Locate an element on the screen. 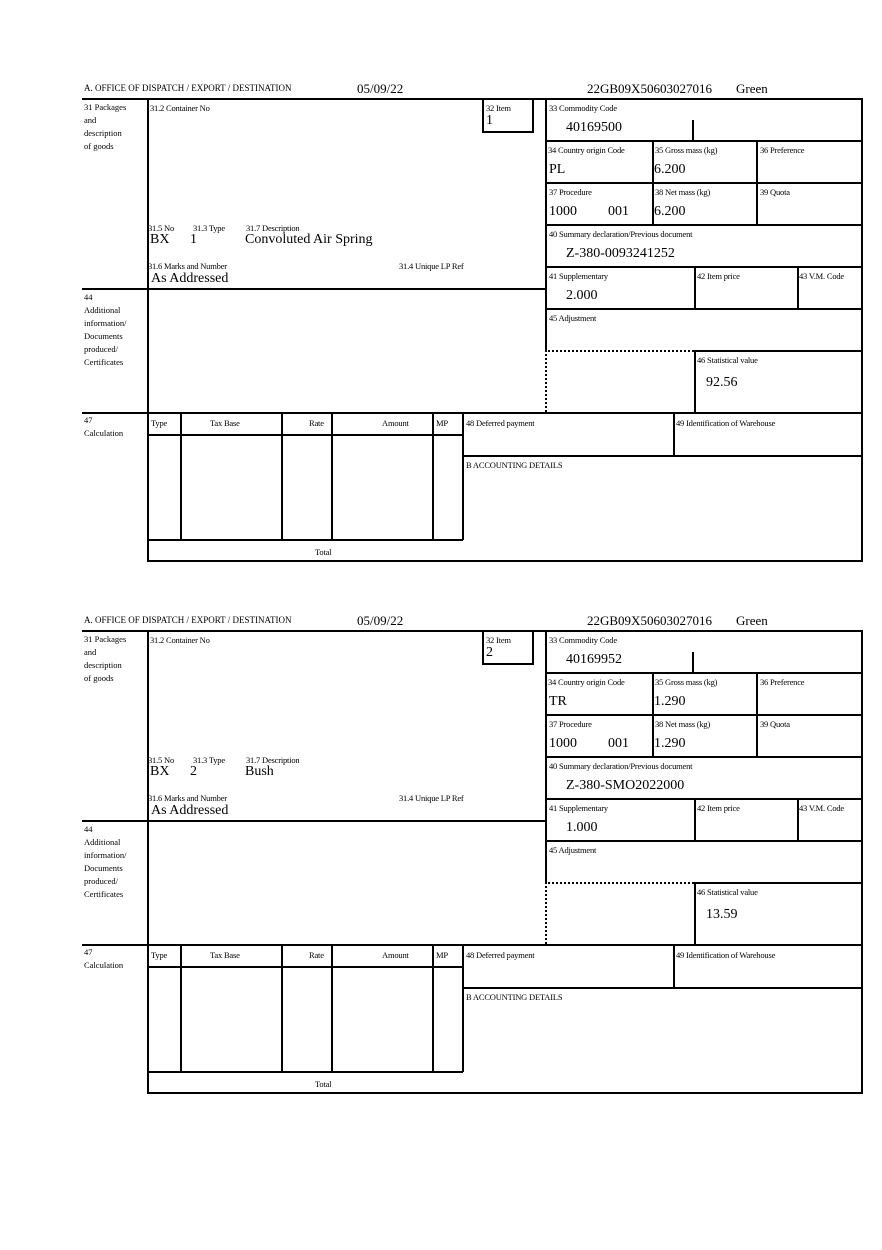 The image size is (882, 1250). packages-type-label: 31.3 Type is located at coordinates (209, 760).